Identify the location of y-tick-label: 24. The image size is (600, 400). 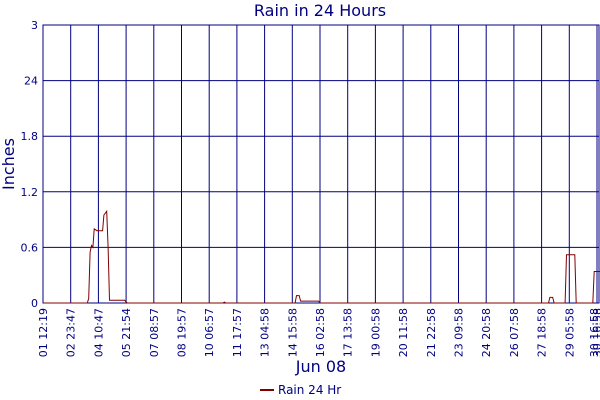
(31, 81).